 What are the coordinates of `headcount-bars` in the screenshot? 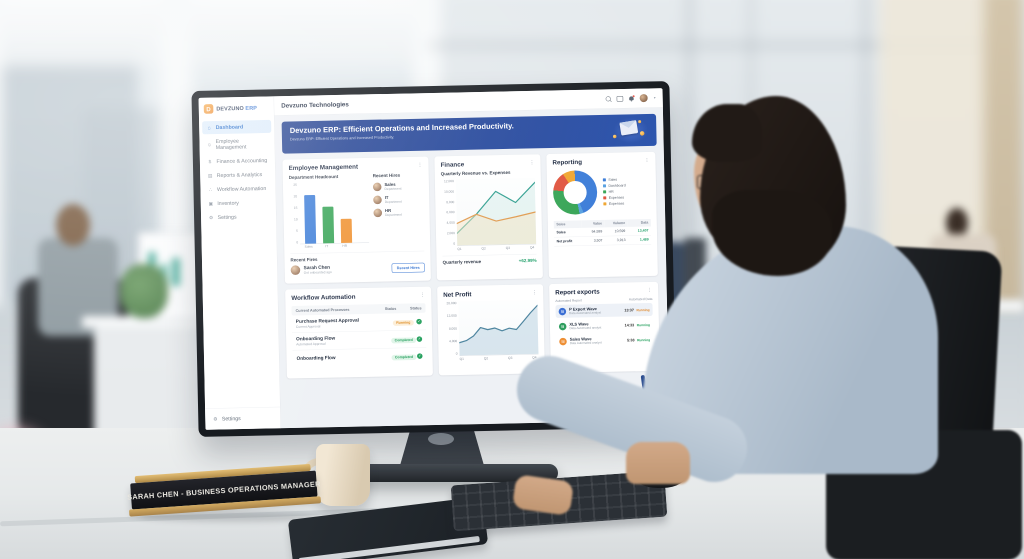 It's located at (334, 213).